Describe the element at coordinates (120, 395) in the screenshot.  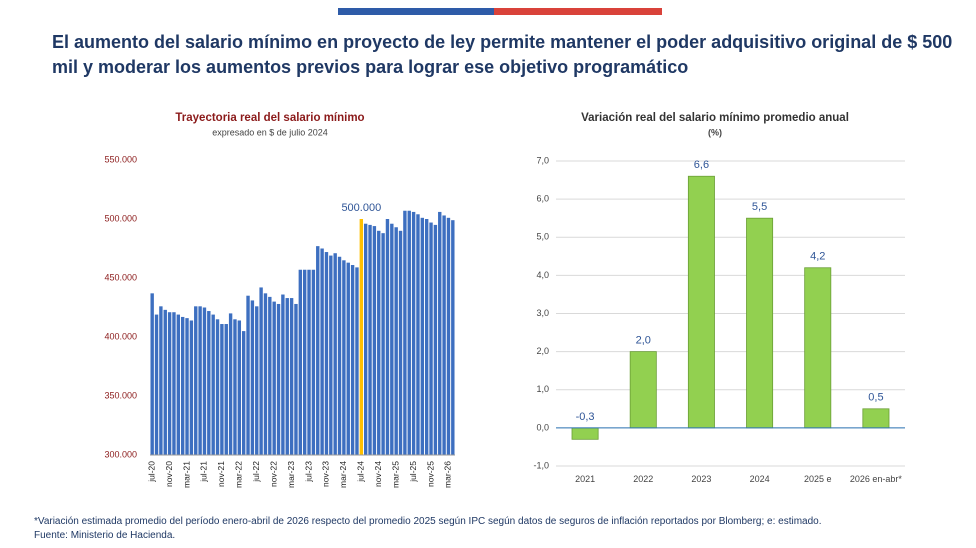
I see `y-tick-label: 350.000` at that location.